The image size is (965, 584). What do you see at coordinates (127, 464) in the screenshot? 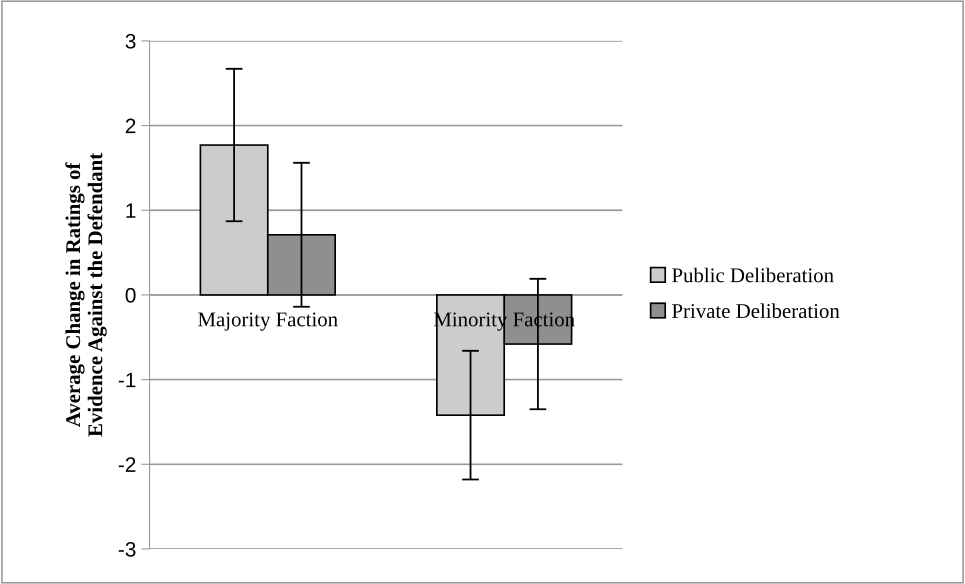
I see `y-tick-label: -2` at bounding box center [127, 464].